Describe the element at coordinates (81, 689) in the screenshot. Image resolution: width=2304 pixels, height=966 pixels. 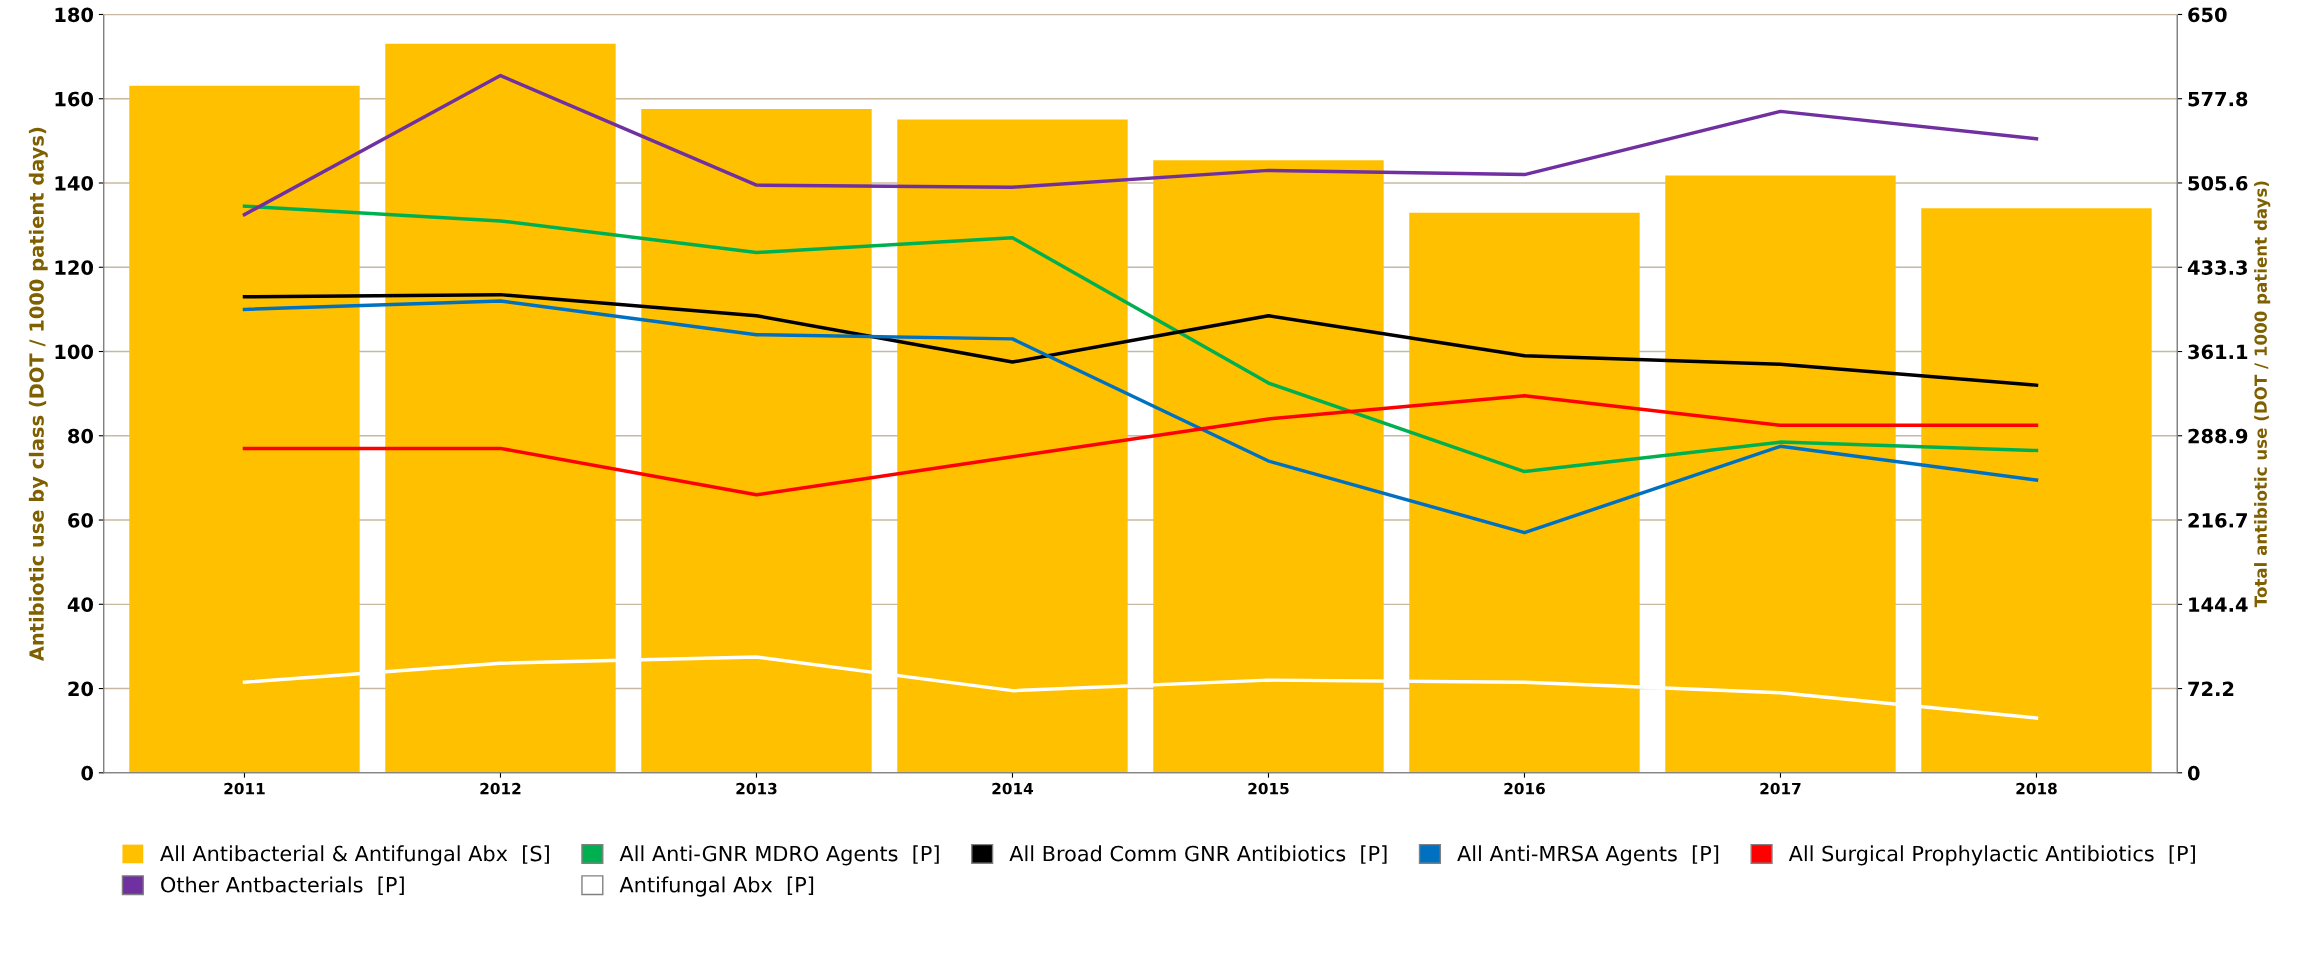
I see `y-tick-label: 20` at that location.